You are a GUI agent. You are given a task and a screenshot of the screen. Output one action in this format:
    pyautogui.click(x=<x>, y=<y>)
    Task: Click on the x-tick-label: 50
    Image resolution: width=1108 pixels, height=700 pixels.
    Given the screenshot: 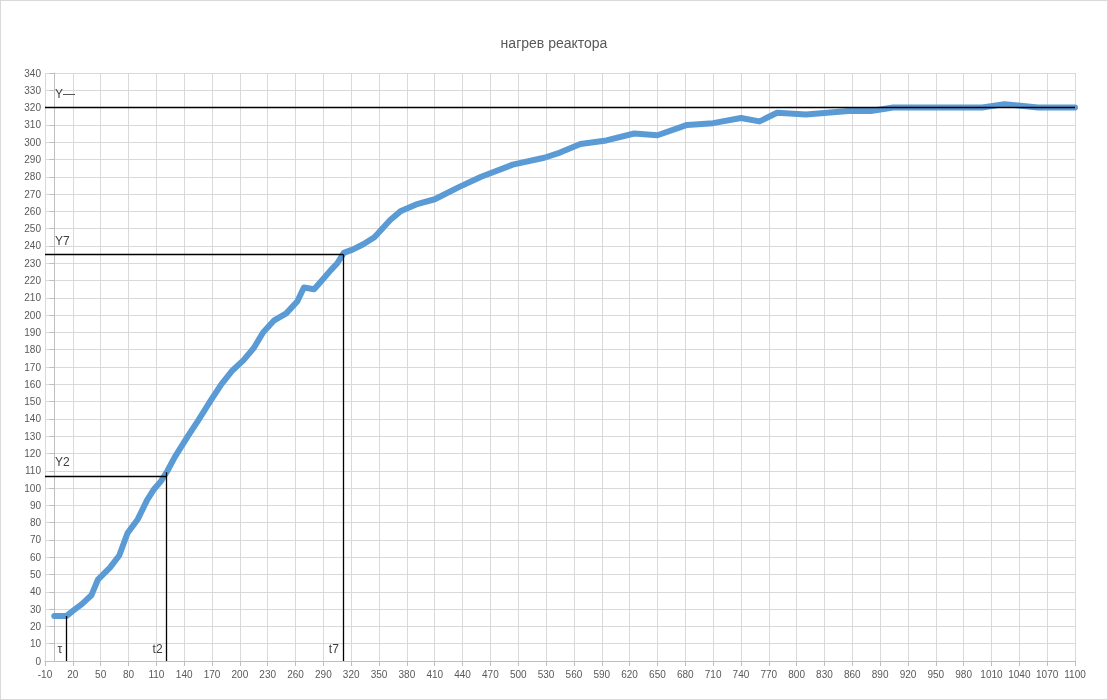 What is the action you would take?
    pyautogui.click(x=101, y=674)
    